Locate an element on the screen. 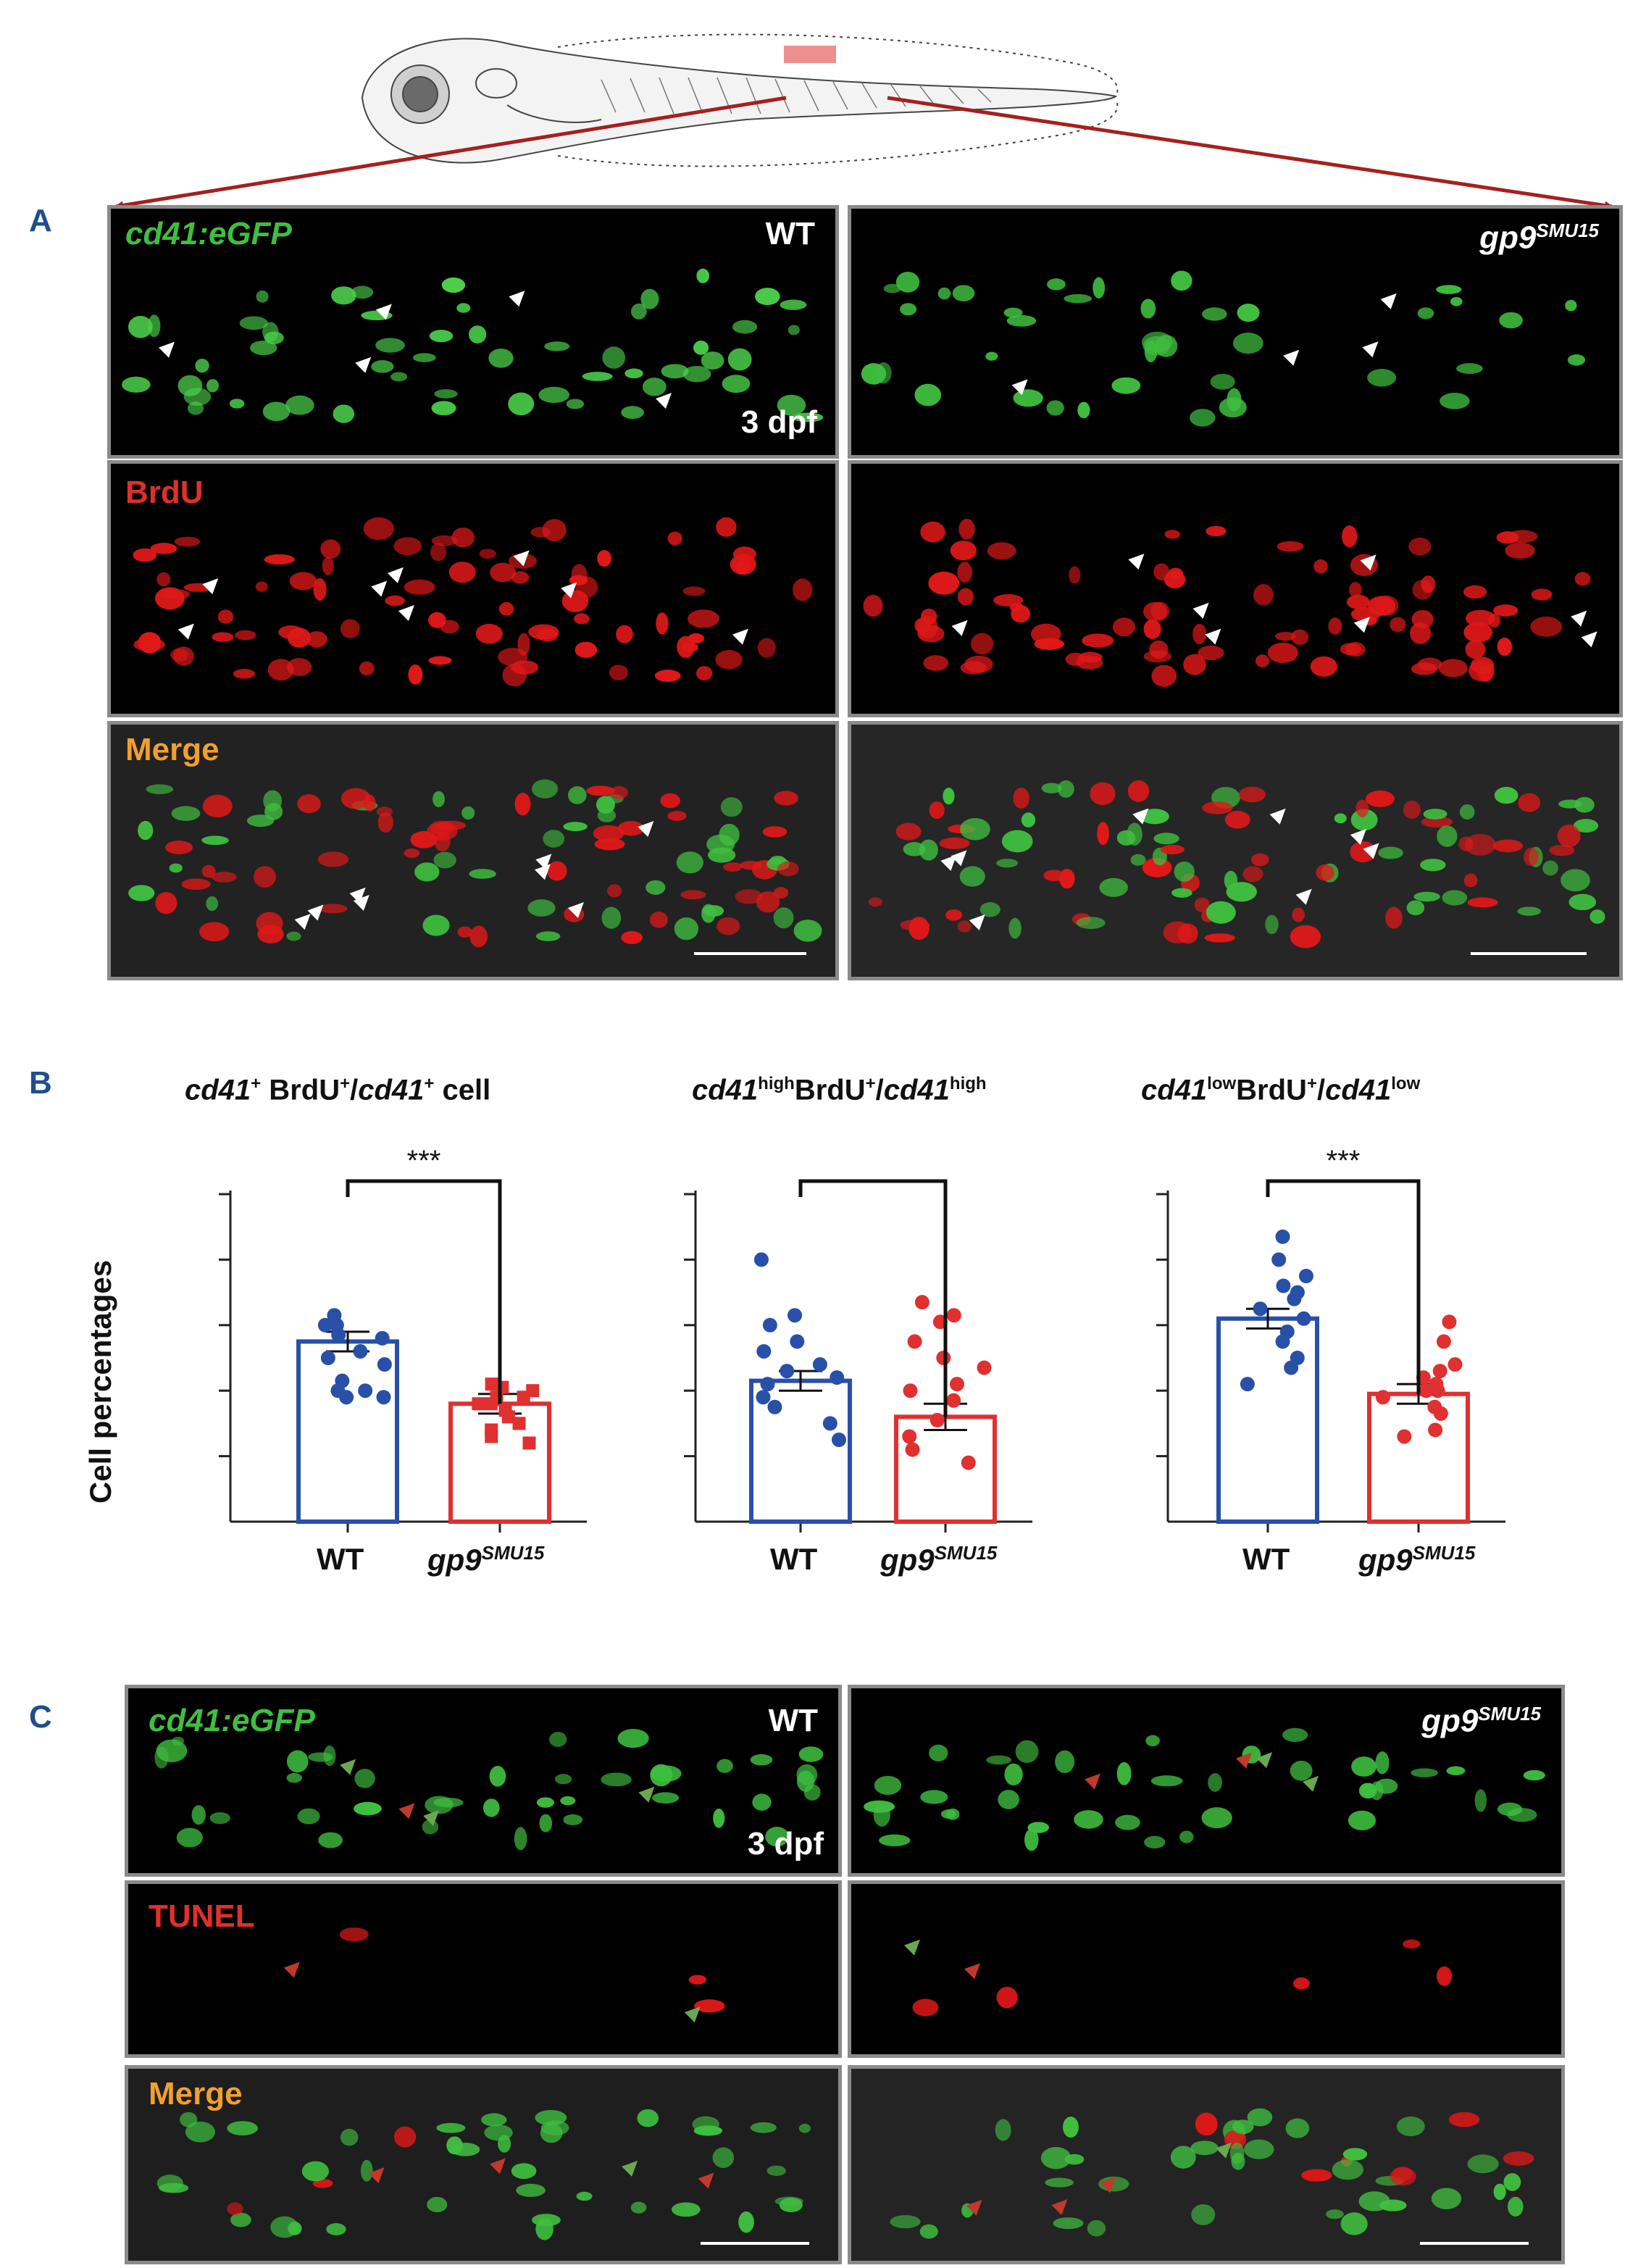  significance-label: *** is located at coordinates (424, 1161).